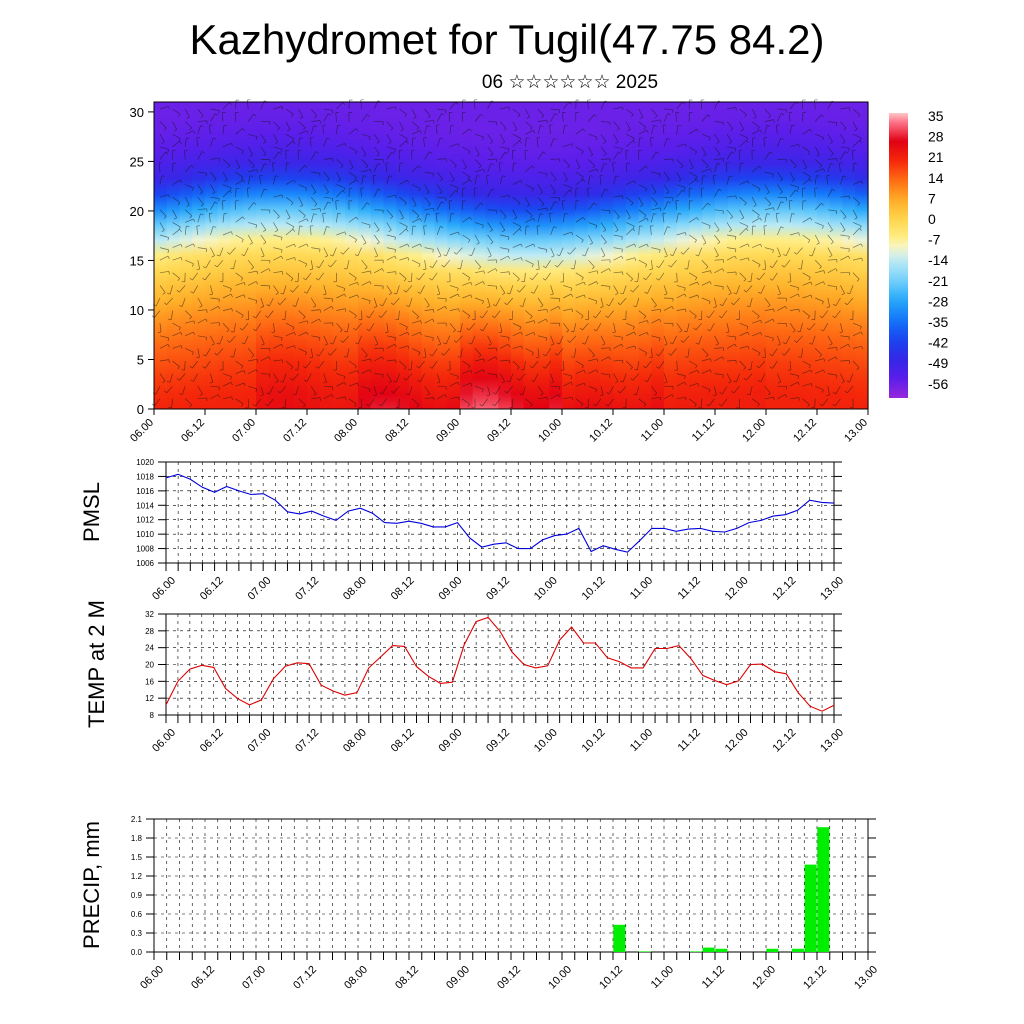 This screenshot has width=1024, height=1024. I want to click on temp-x-tick-label: 07.12, so click(307, 741).